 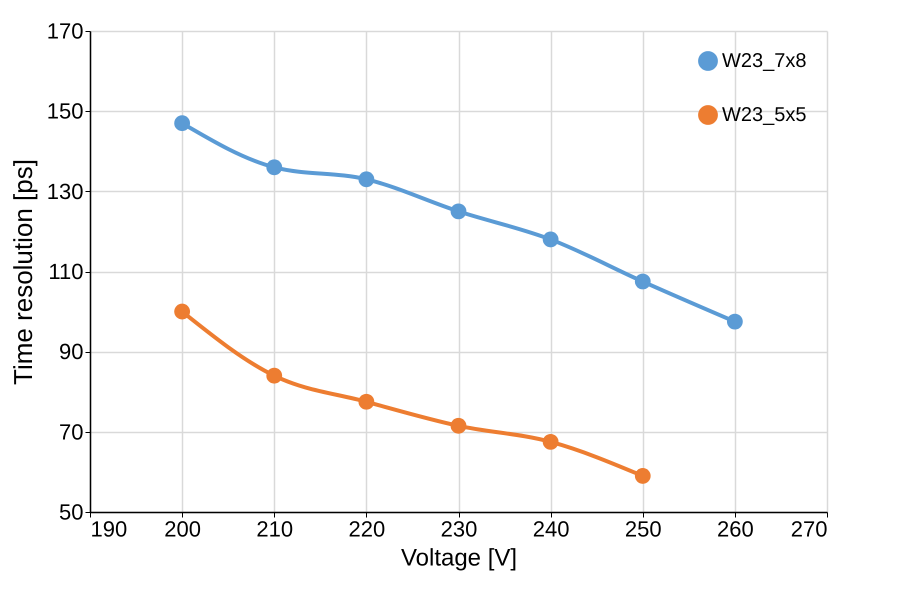 I want to click on y-tick-label: 170, so click(x=65, y=31).